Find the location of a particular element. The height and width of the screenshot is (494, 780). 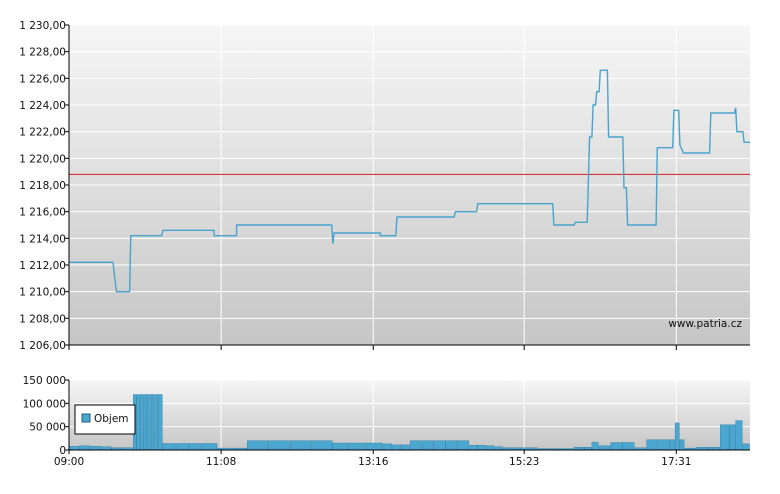

price-y-tick-label: 1 220,00 is located at coordinates (42, 159).